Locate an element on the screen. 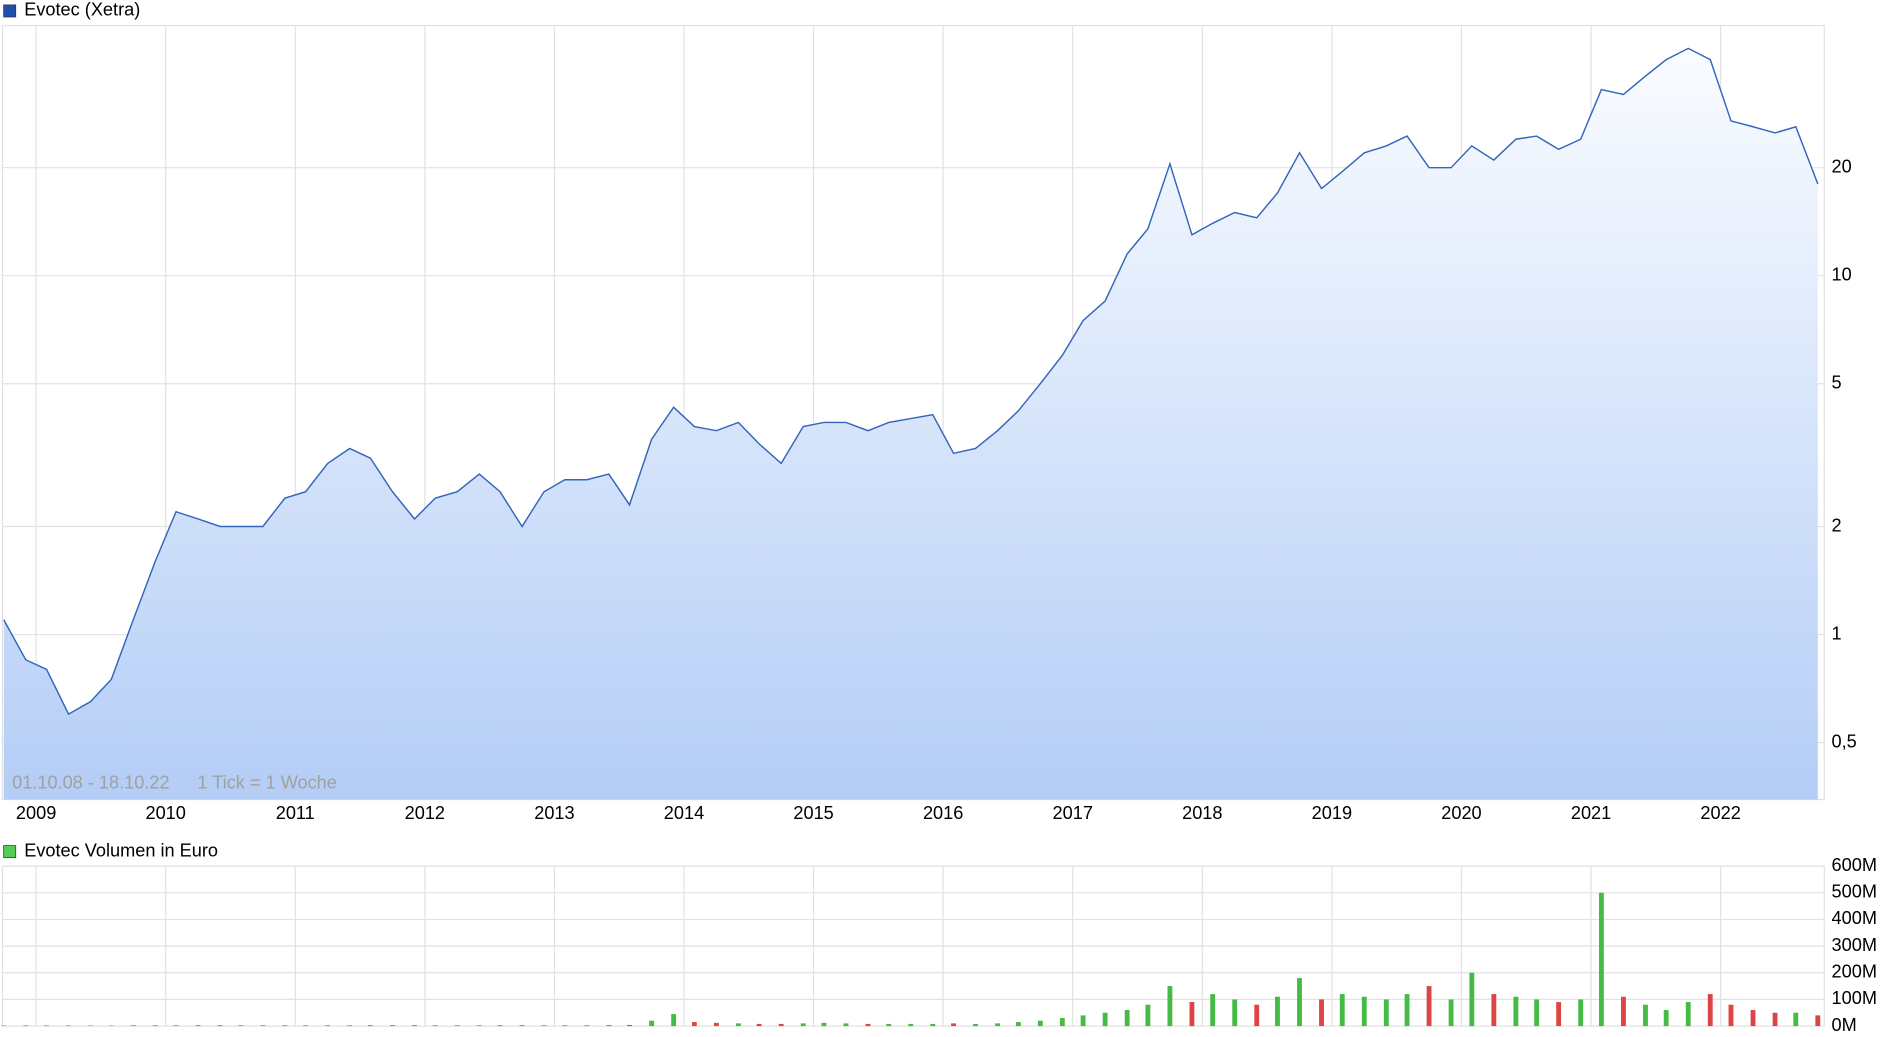 The width and height of the screenshot is (1880, 1037). y-tick-label: 5 is located at coordinates (1837, 383).